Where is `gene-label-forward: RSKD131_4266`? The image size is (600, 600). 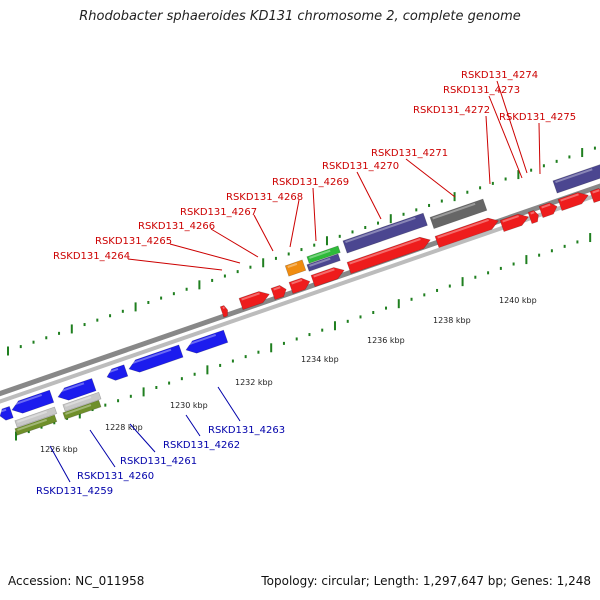 gene-label-forward: RSKD131_4266 is located at coordinates (176, 226).